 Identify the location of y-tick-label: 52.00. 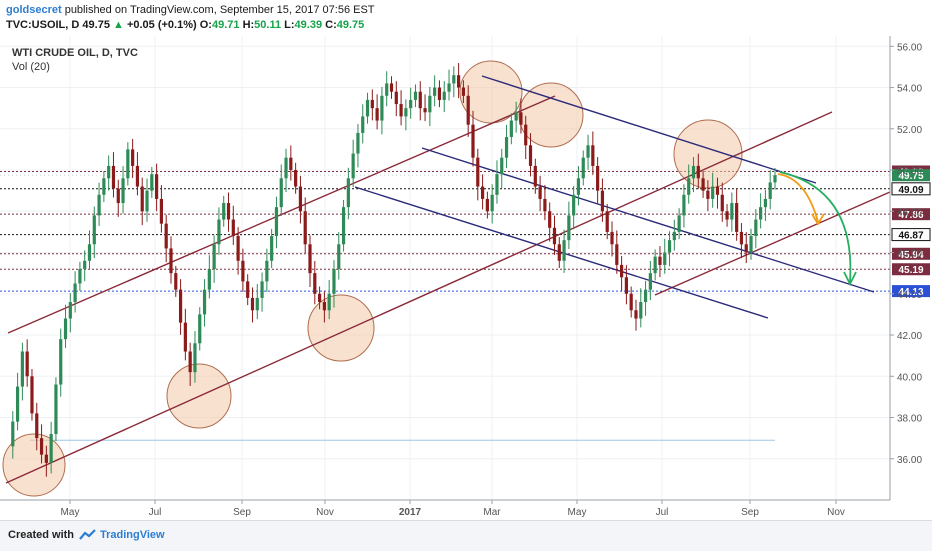
(909, 130).